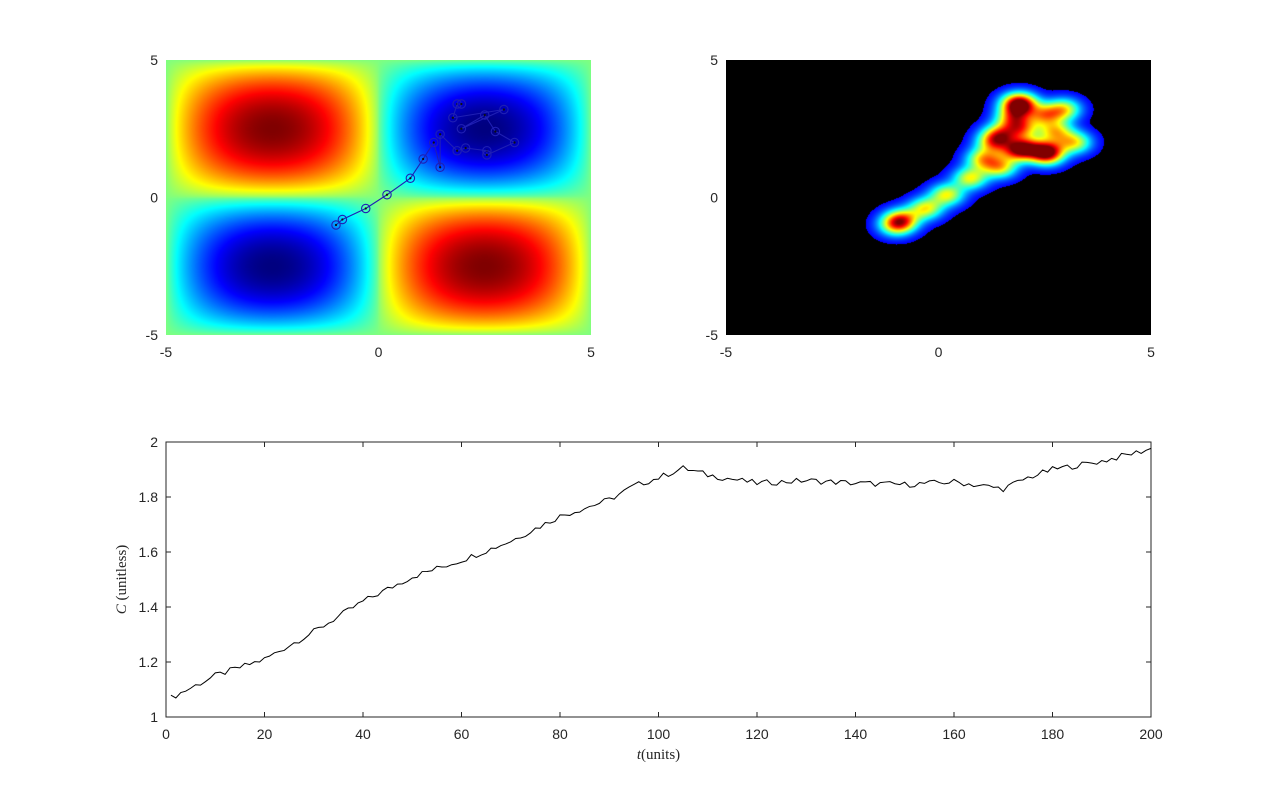 Image resolution: width=1272 pixels, height=806 pixels. Describe the element at coordinates (591, 352) in the screenshot. I see `left-x-tick-label: 5` at that location.